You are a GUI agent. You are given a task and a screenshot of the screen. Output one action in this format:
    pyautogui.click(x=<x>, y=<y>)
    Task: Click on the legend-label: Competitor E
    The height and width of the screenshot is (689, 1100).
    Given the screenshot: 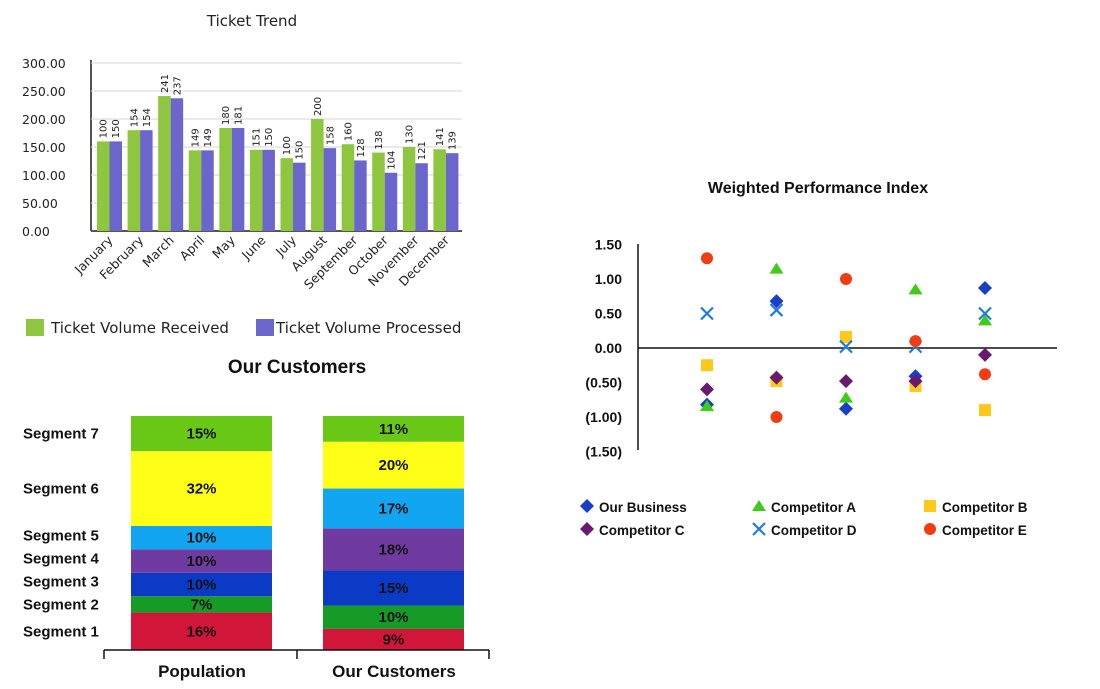 What is the action you would take?
    pyautogui.click(x=984, y=530)
    